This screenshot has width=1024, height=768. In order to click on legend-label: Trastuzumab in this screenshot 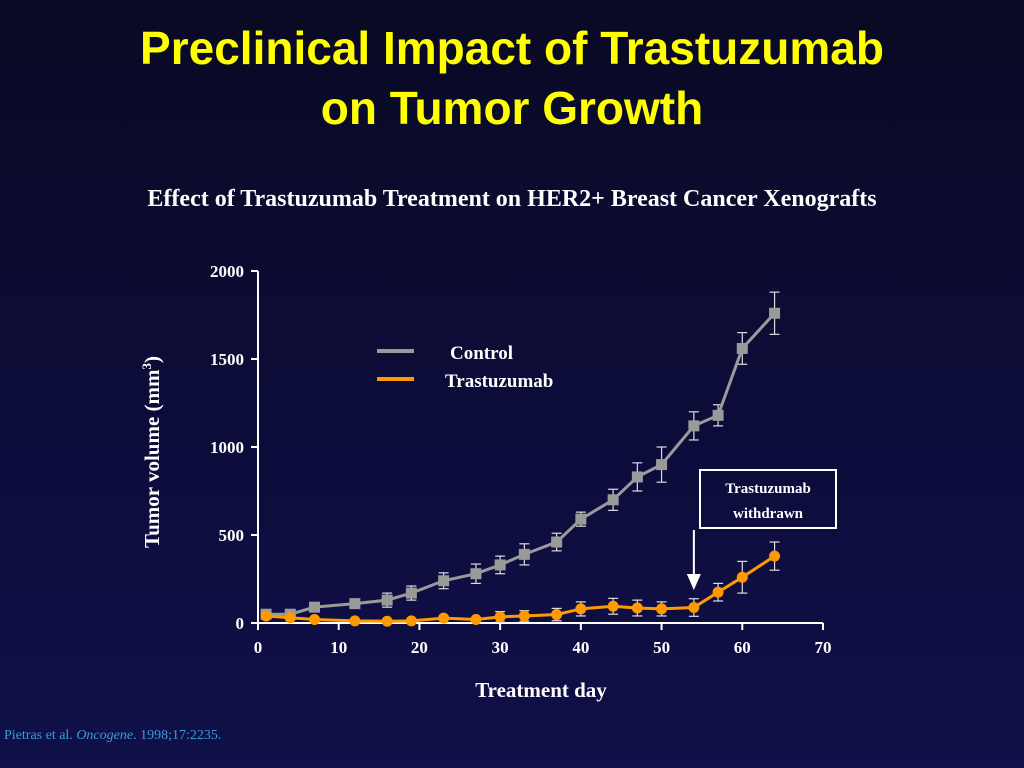, I will do `click(499, 381)`.